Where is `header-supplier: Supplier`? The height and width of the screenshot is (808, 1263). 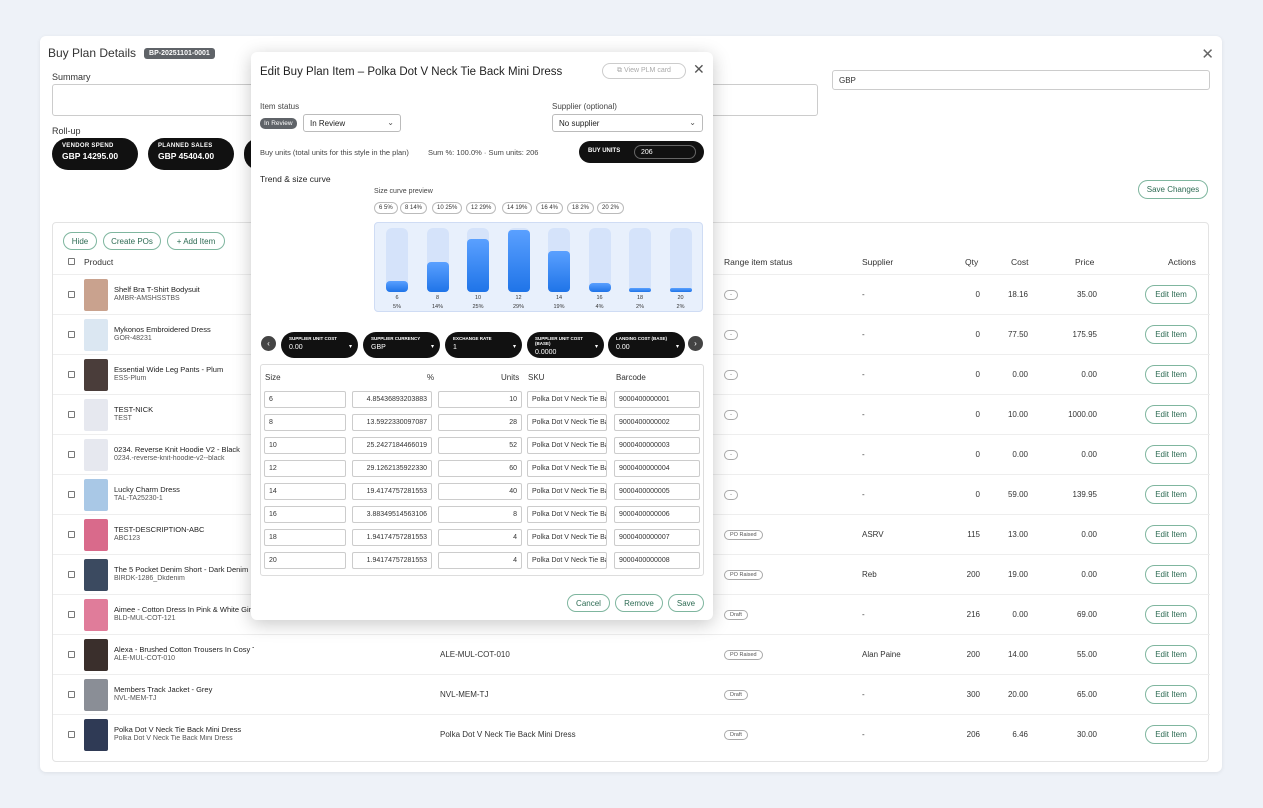
header-supplier: Supplier is located at coordinates (878, 262).